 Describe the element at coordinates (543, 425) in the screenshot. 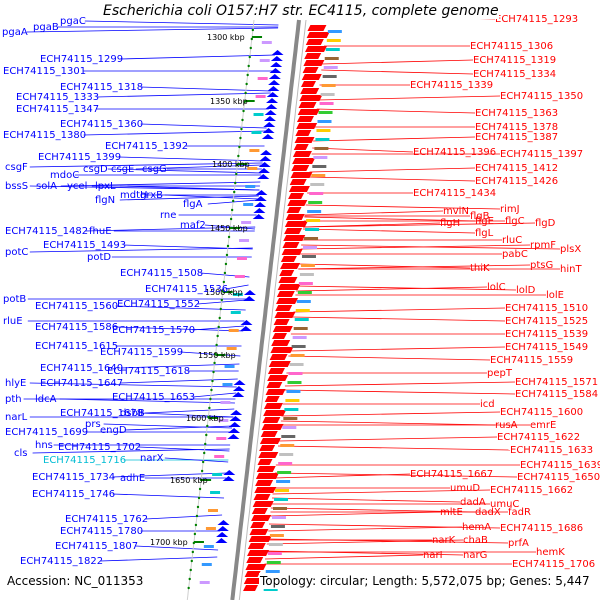

I see `gene-label-right: emrE` at that location.